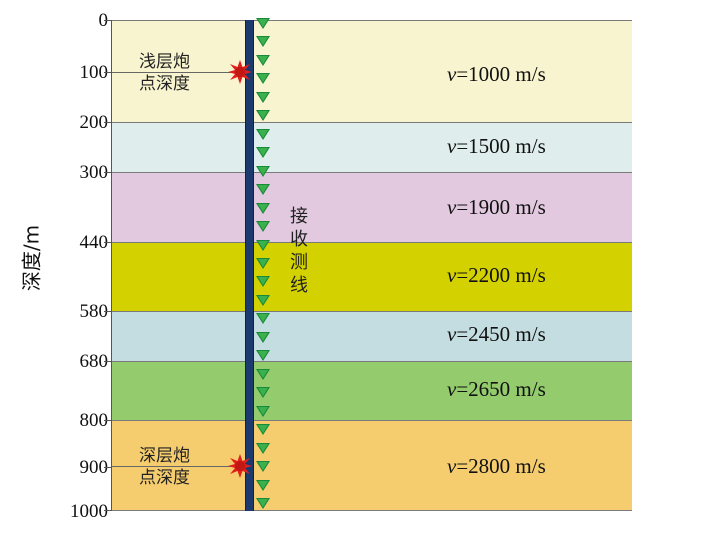 The image size is (702, 537). I want to click on depth-tick-label: 800, so click(94, 420).